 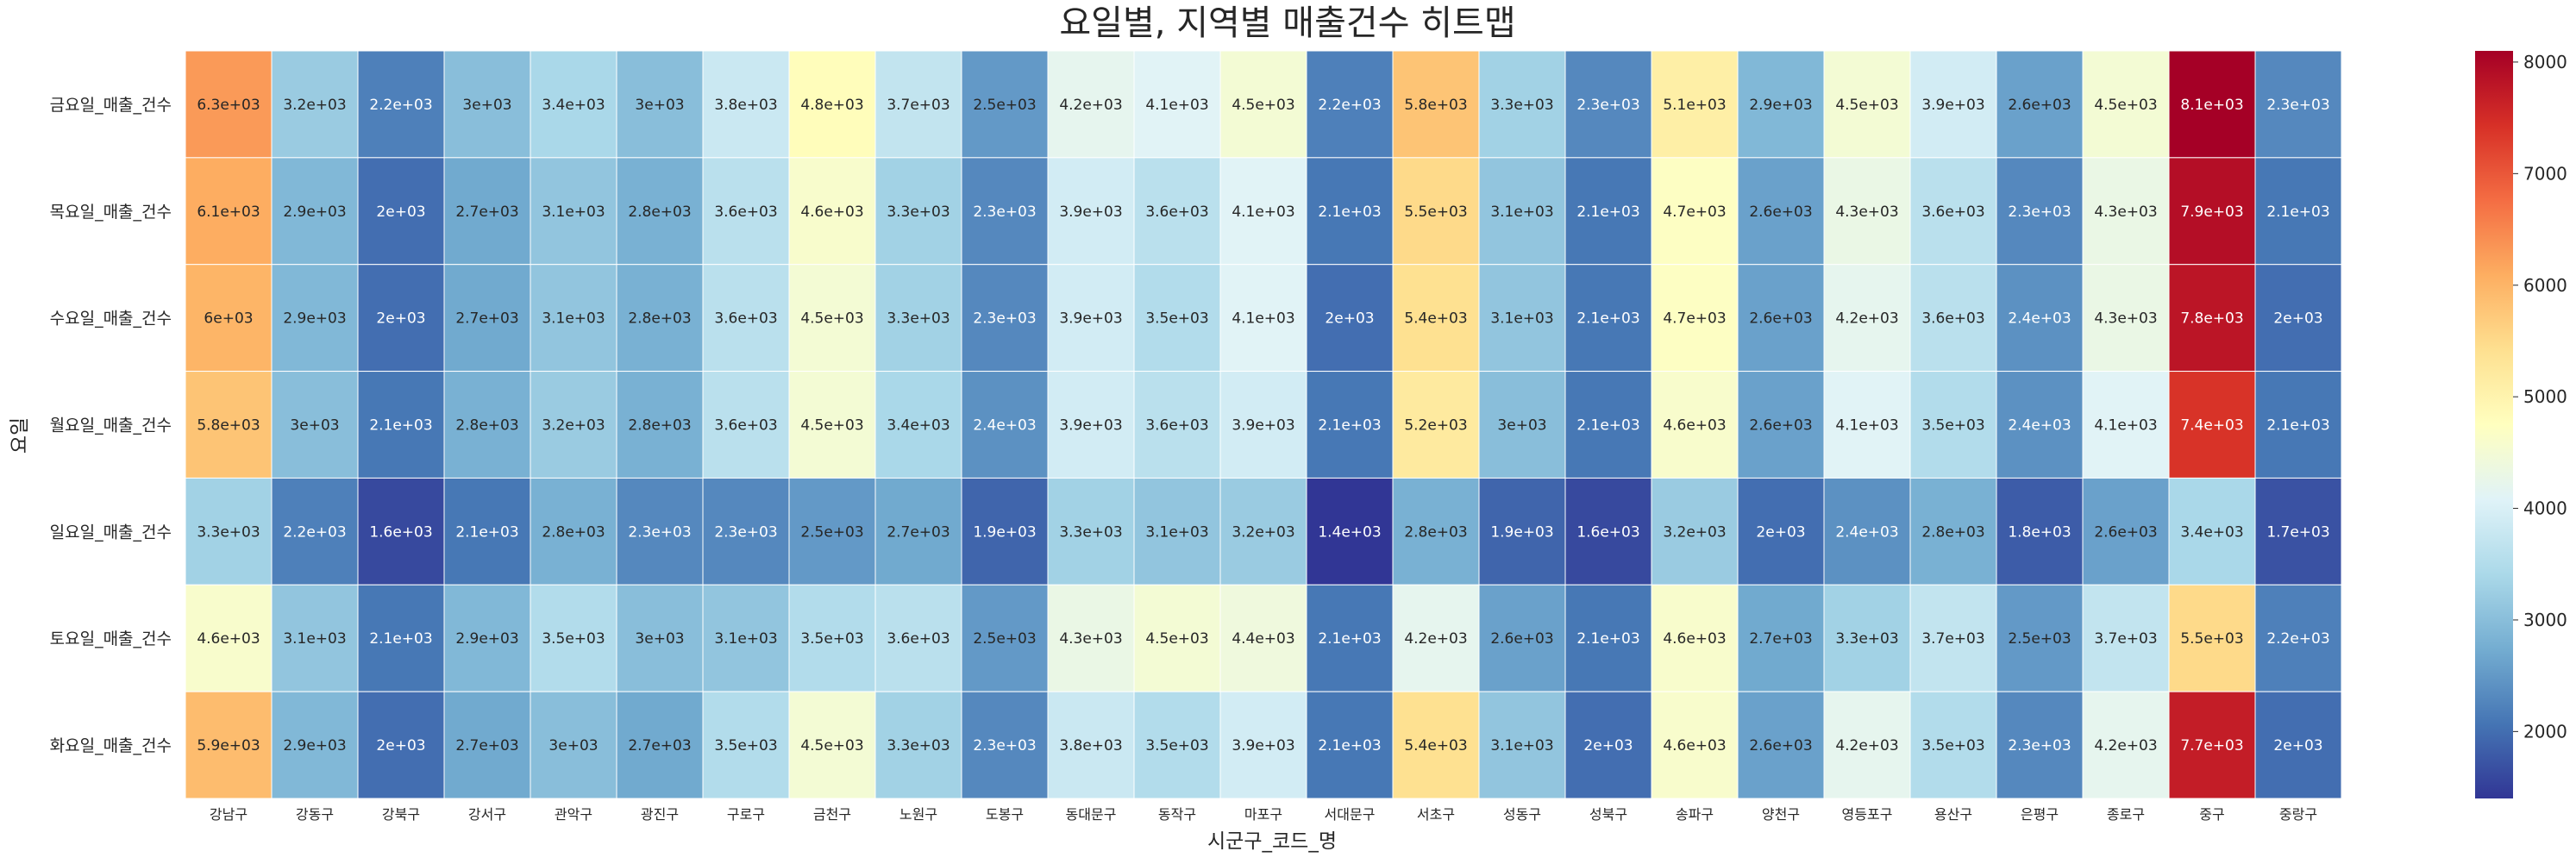 What do you see at coordinates (1608, 815) in the screenshot?
I see `x-tick-label: 성북구` at bounding box center [1608, 815].